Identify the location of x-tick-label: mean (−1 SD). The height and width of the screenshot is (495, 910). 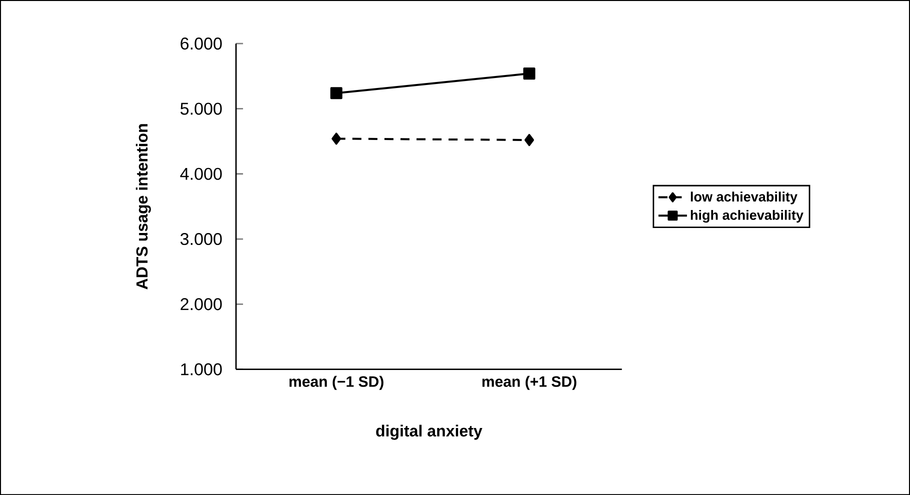
(337, 383).